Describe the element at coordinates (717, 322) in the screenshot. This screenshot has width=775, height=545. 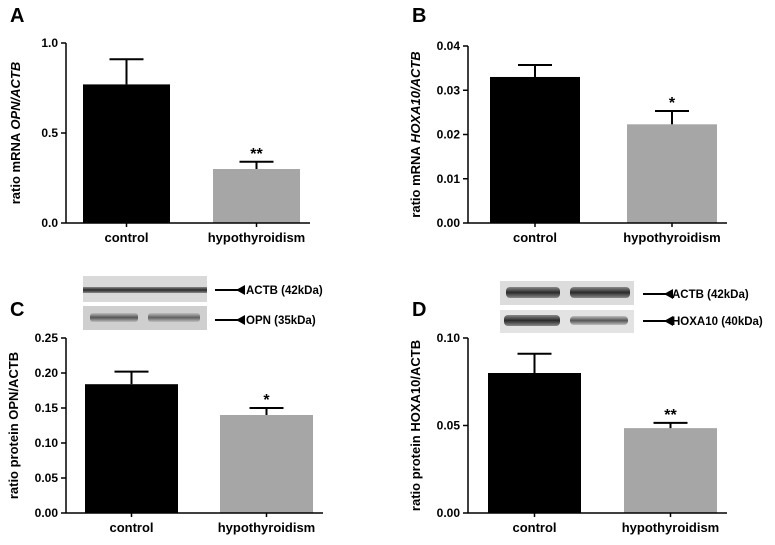
I see `blot-label: HOXA10 (40kDa)` at that location.